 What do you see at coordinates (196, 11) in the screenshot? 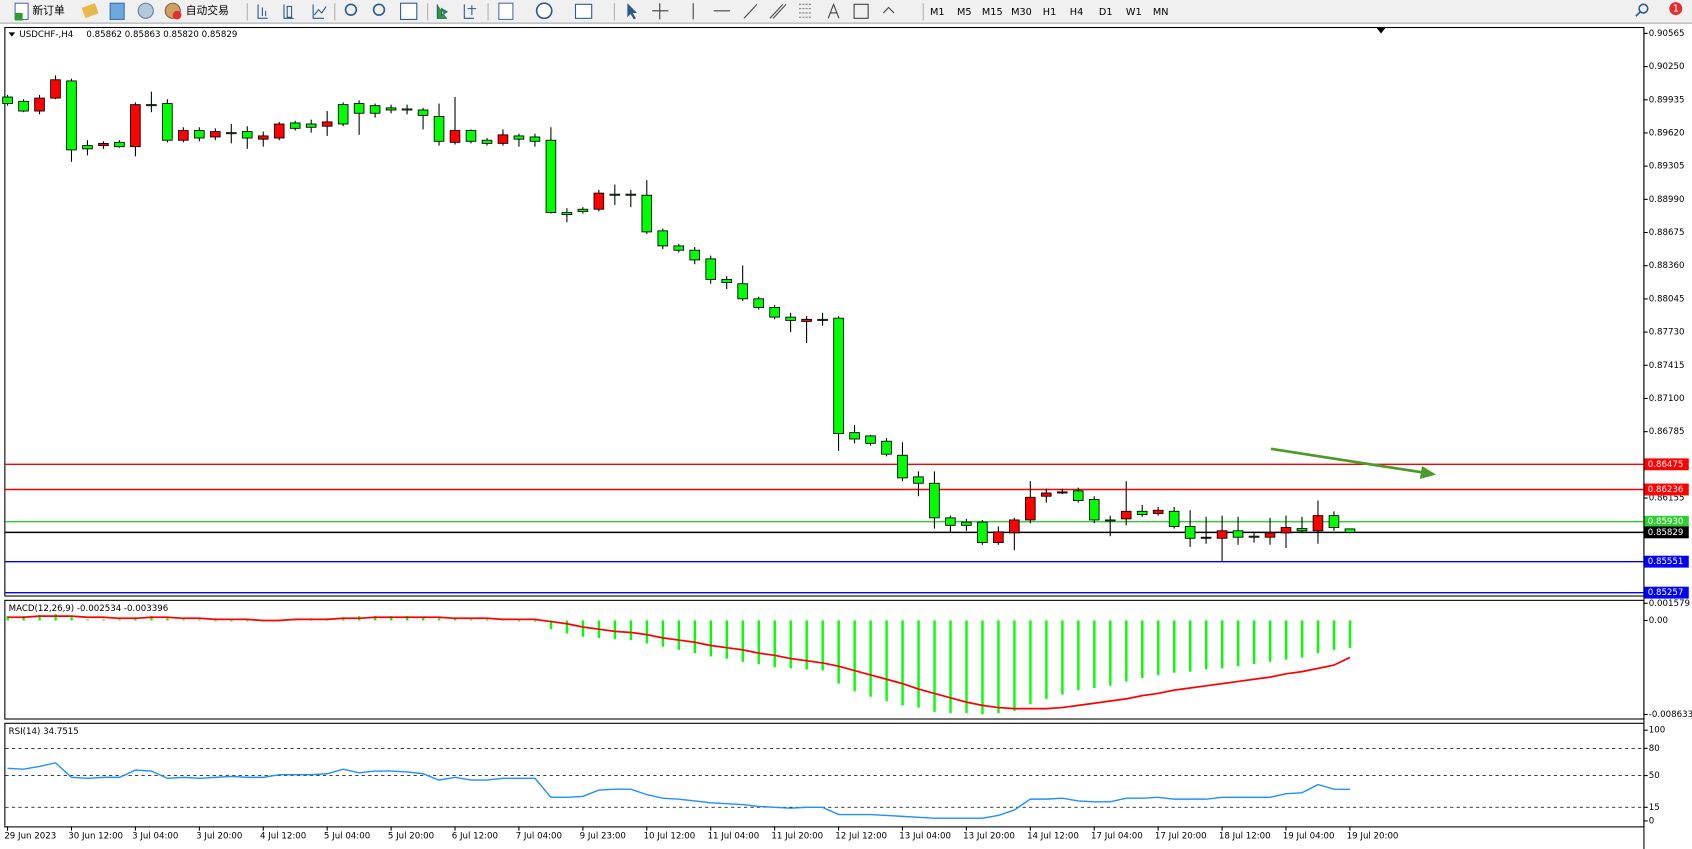
I see `auto-trading-button: 自动交易` at bounding box center [196, 11].